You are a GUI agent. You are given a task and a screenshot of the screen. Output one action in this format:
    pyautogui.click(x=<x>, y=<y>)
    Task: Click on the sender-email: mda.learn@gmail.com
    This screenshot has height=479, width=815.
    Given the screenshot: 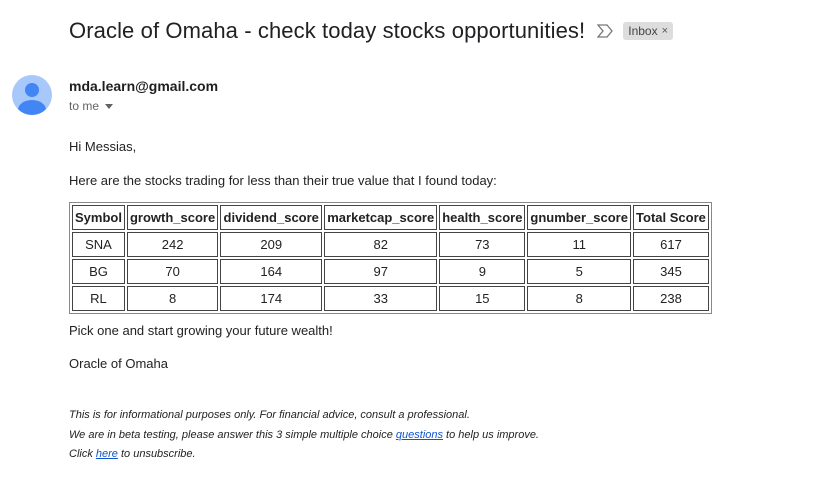 What is the action you would take?
    pyautogui.click(x=144, y=86)
    